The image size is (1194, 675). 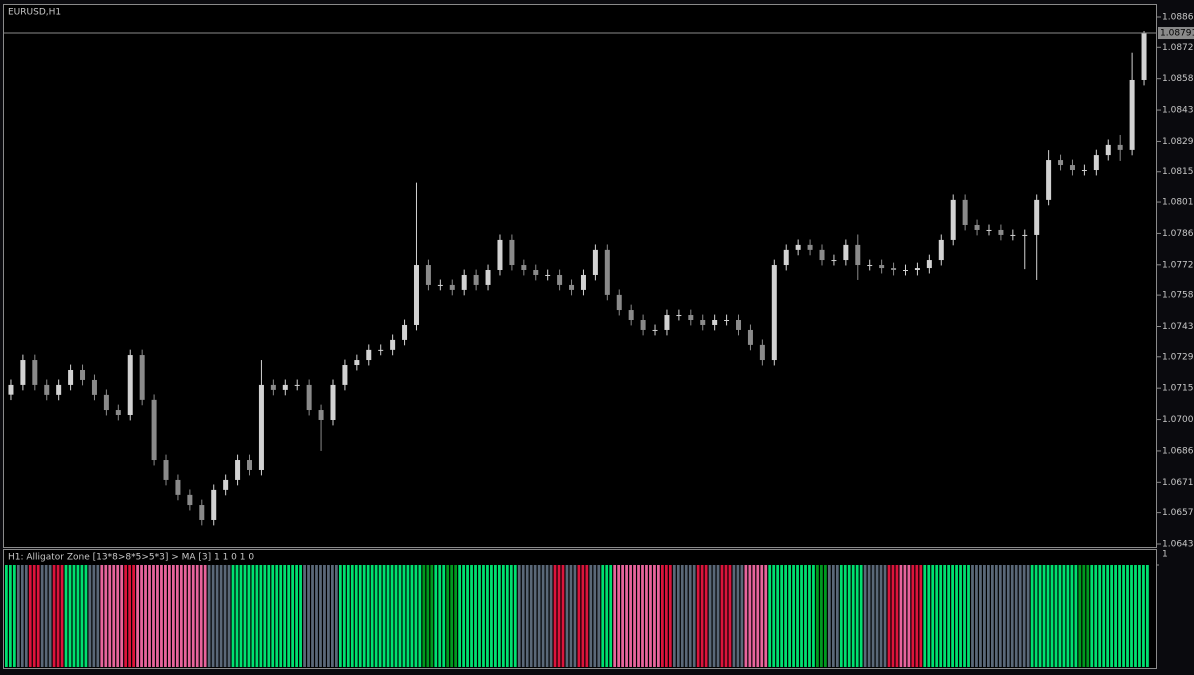 I want to click on y-tick-label: 1.08010, so click(x=1178, y=203).